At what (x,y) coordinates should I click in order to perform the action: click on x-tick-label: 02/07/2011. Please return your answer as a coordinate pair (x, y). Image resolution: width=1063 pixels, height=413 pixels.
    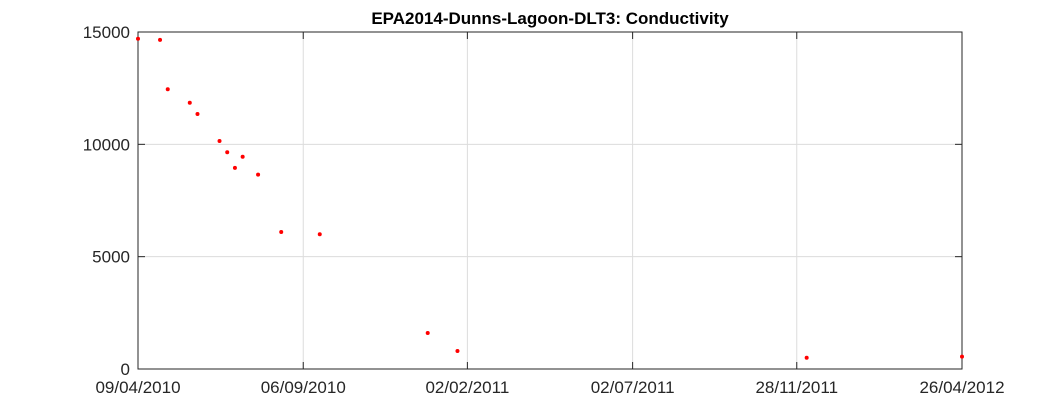
    Looking at the image, I should click on (633, 387).